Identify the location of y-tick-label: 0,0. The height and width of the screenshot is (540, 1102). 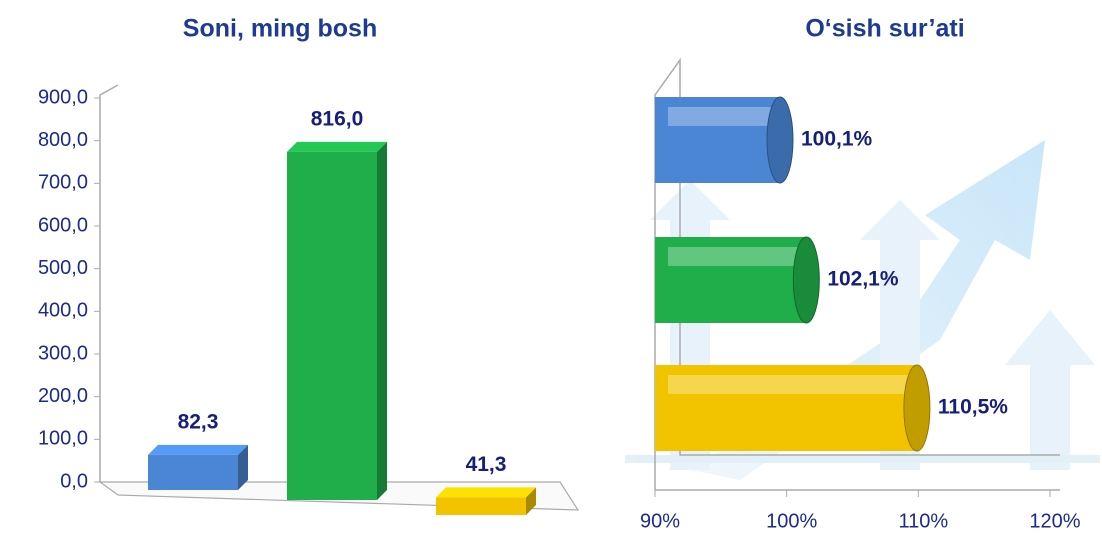
(74, 481).